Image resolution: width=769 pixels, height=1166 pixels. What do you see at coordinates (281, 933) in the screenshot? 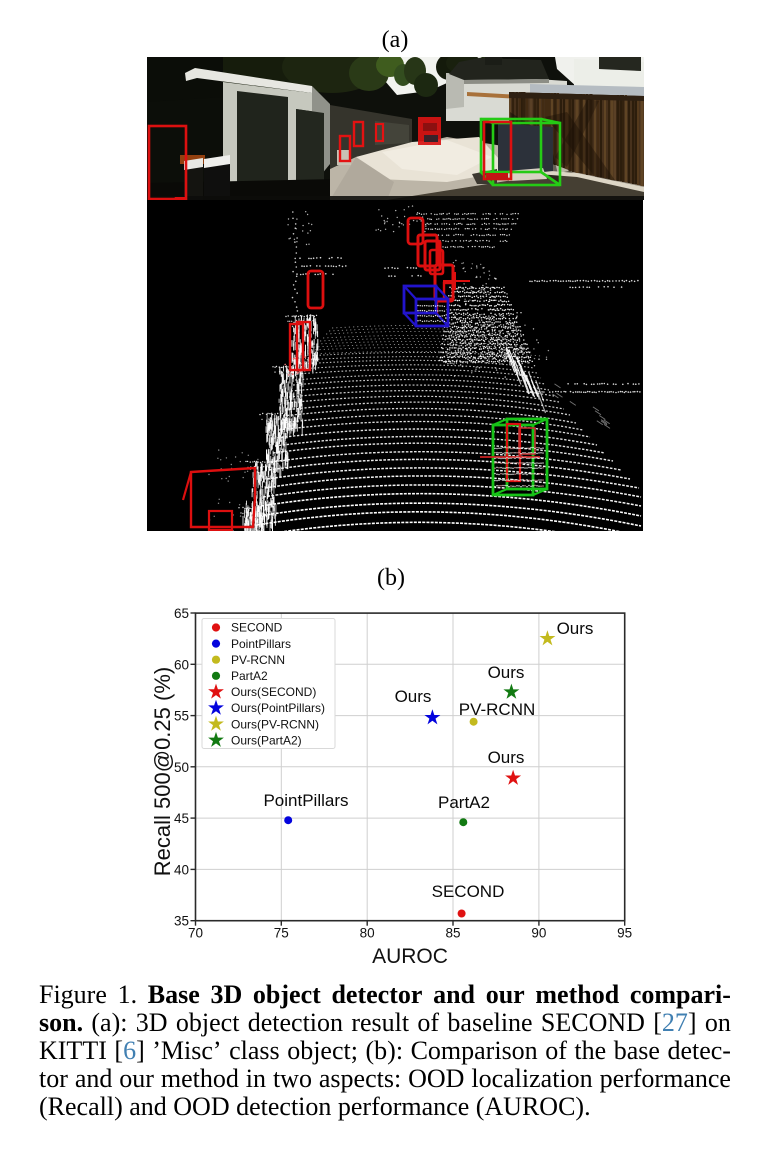
I see `svg-text: 75` at bounding box center [281, 933].